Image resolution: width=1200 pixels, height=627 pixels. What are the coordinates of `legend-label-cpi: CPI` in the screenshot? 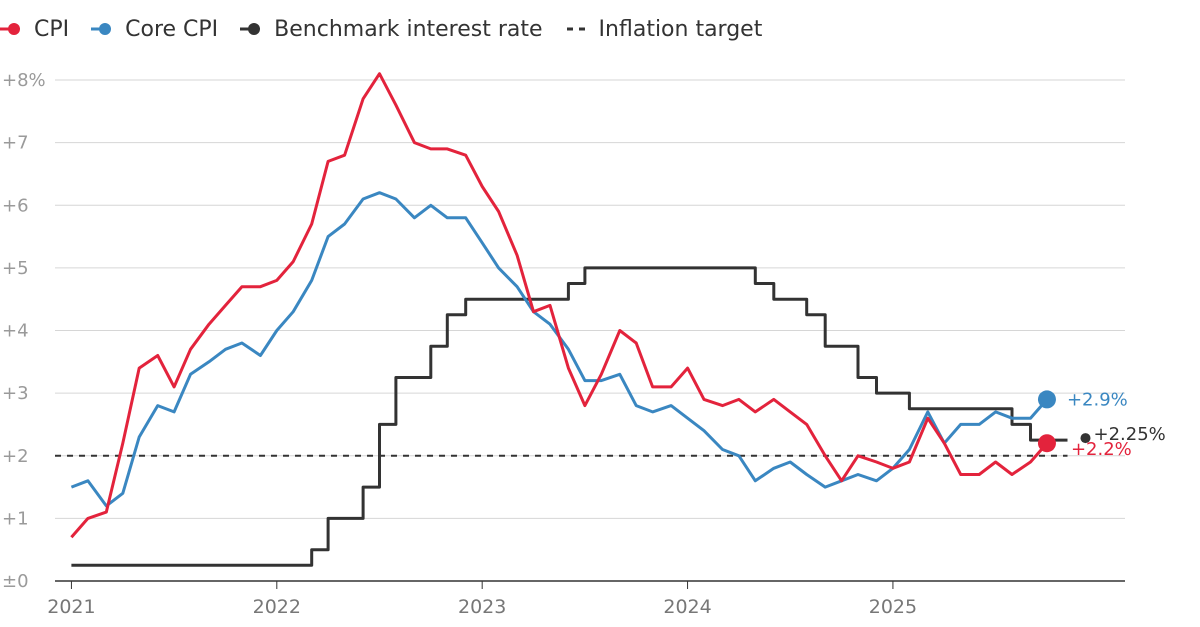 It's located at (52, 29).